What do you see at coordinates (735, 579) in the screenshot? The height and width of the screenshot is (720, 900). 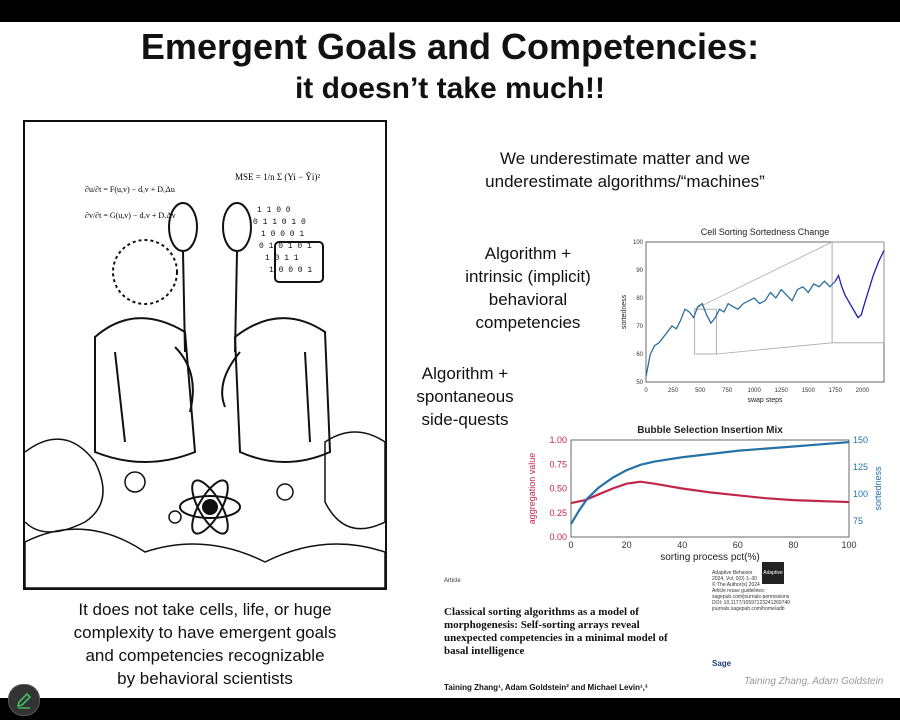 I see `paper-meta-line2: 2024, Vol. 0(0) 1–30` at bounding box center [735, 579].